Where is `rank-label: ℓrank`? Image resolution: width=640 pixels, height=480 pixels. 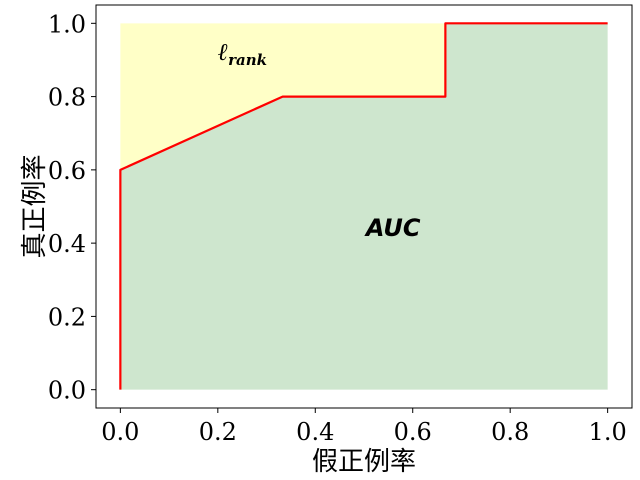 rank-label: ℓrank is located at coordinates (242, 53).